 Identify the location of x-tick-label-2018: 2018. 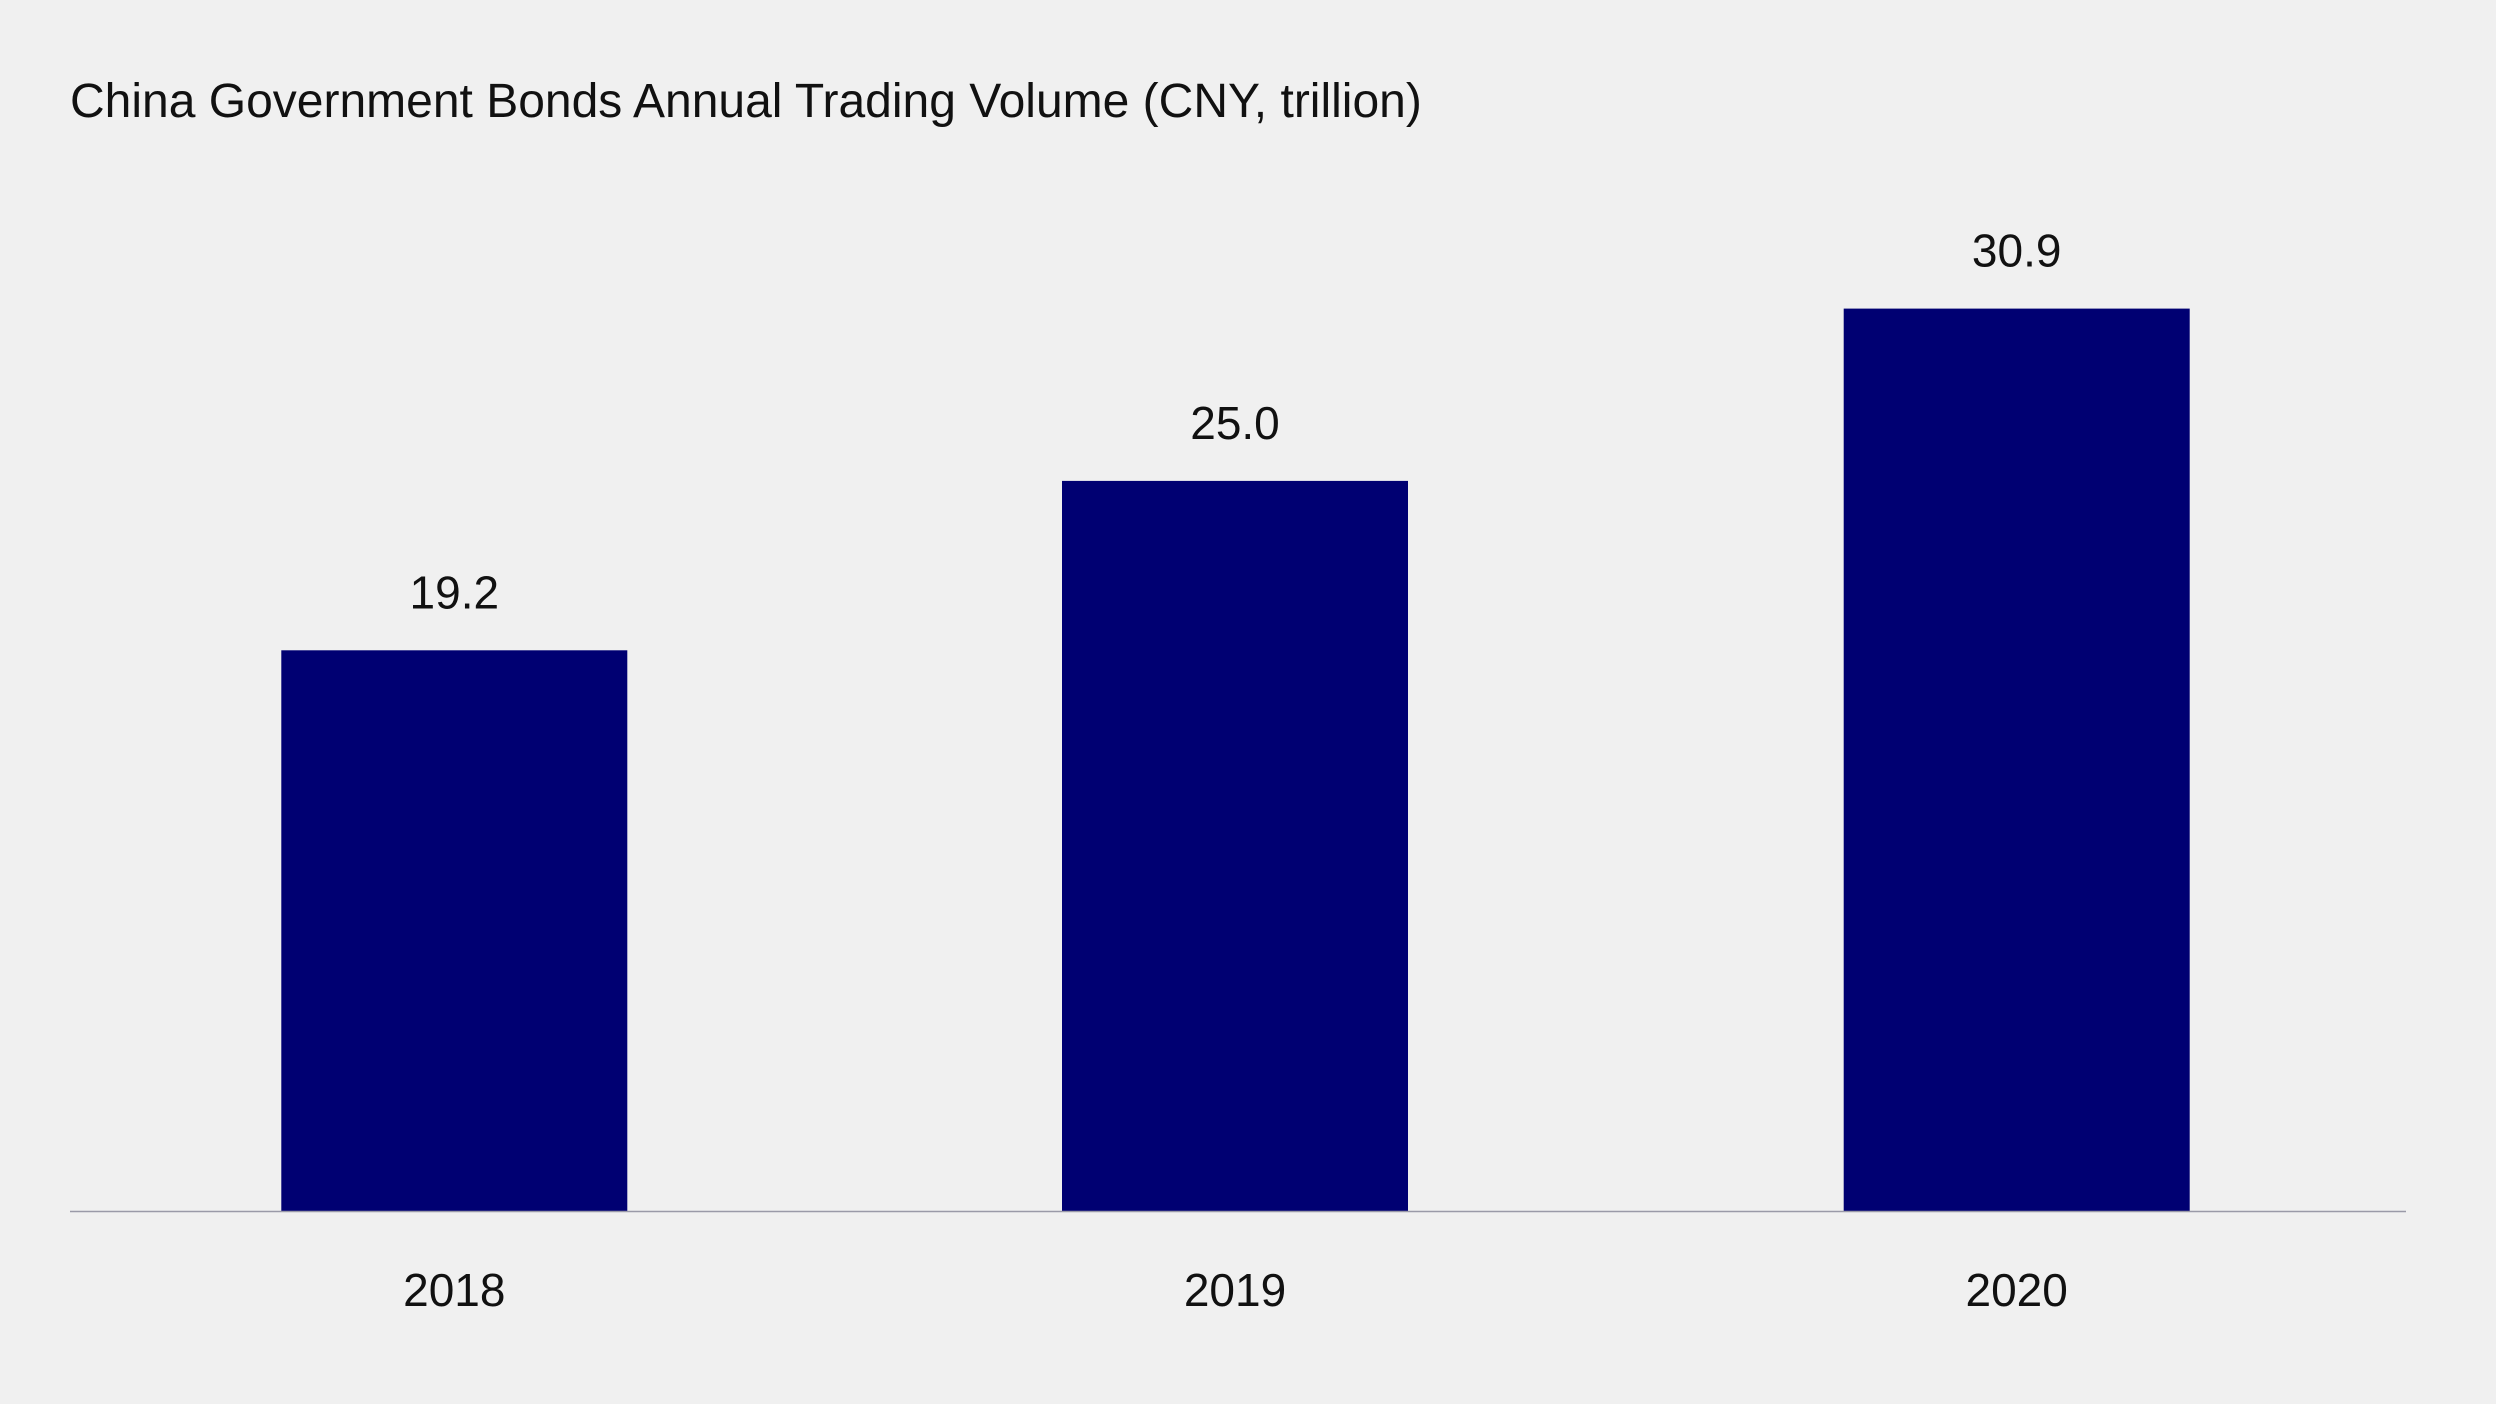
(454, 1290).